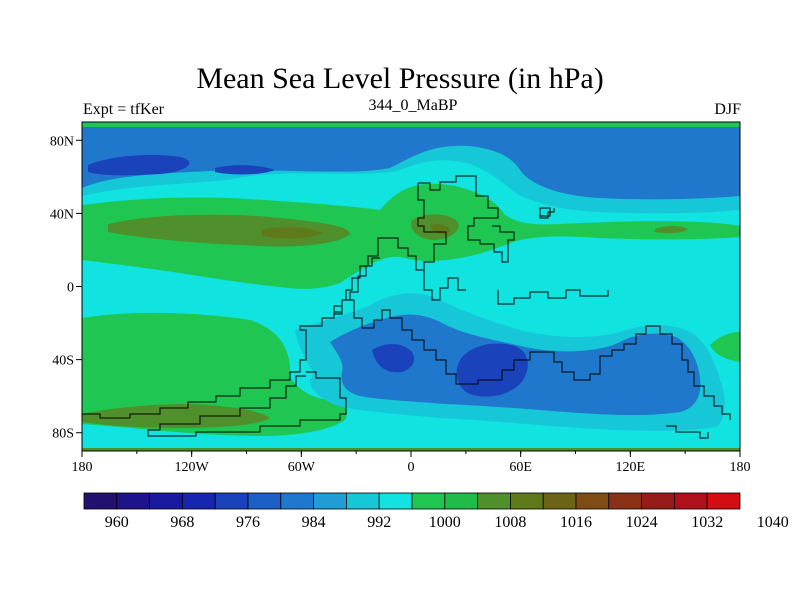 This screenshot has height=600, width=800. I want to click on coast-south-america, so click(247, 404).